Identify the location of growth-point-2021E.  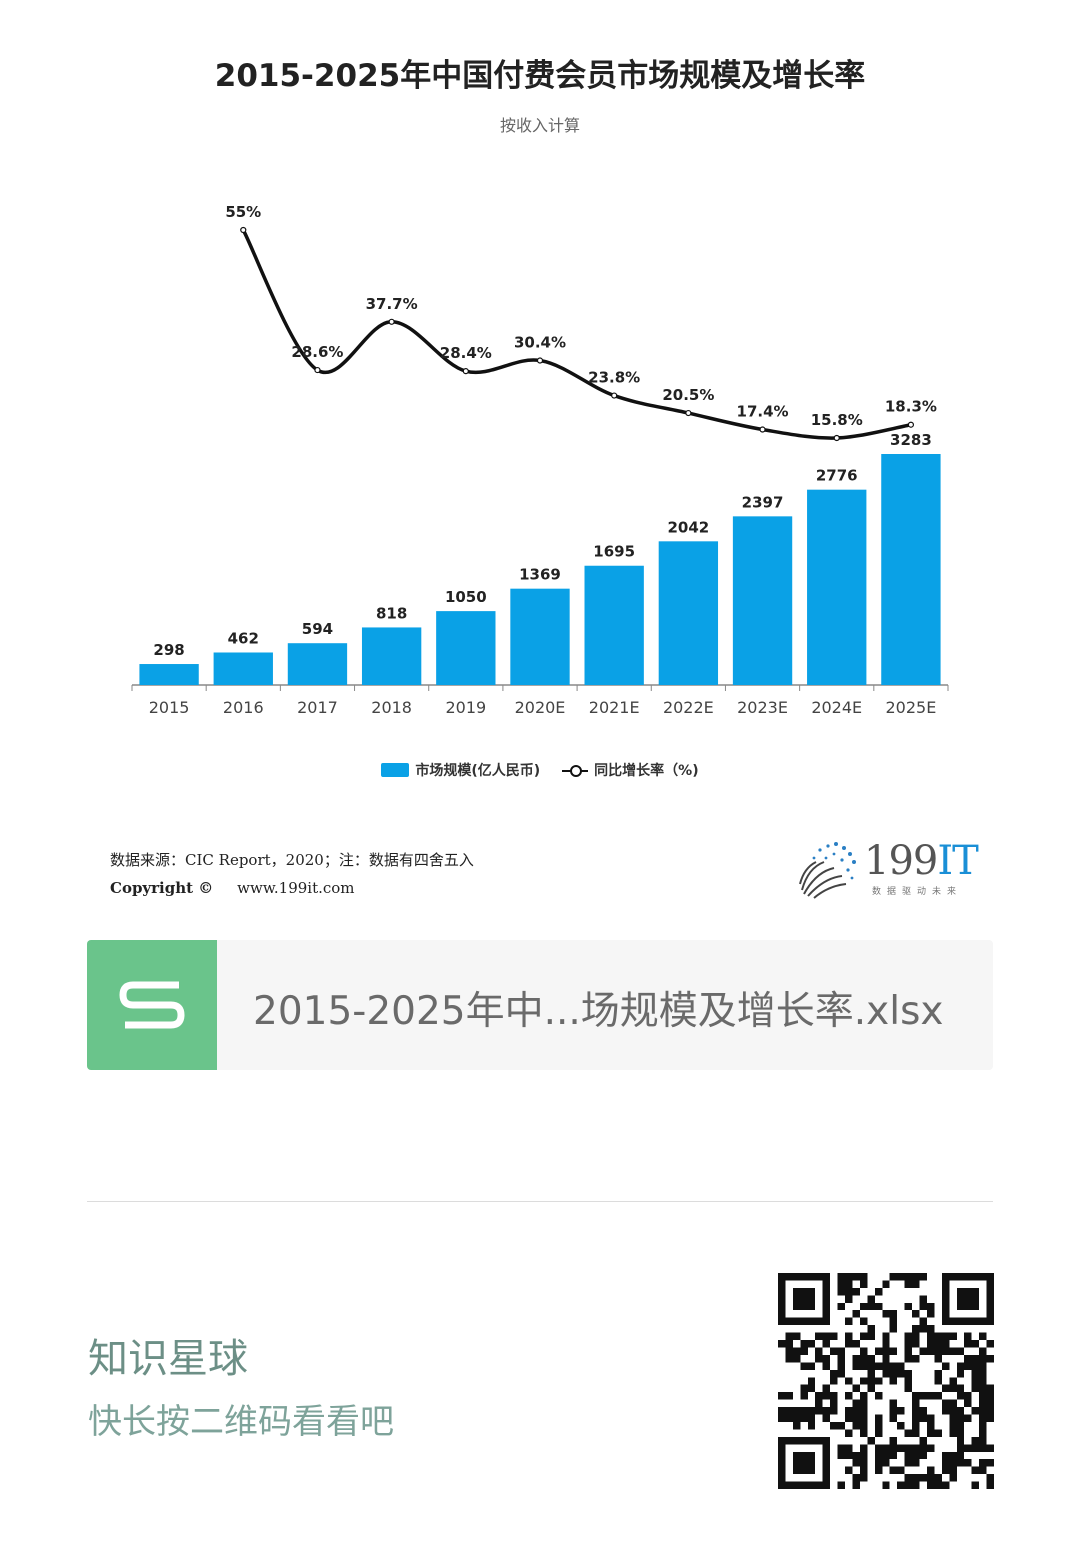
(614, 395).